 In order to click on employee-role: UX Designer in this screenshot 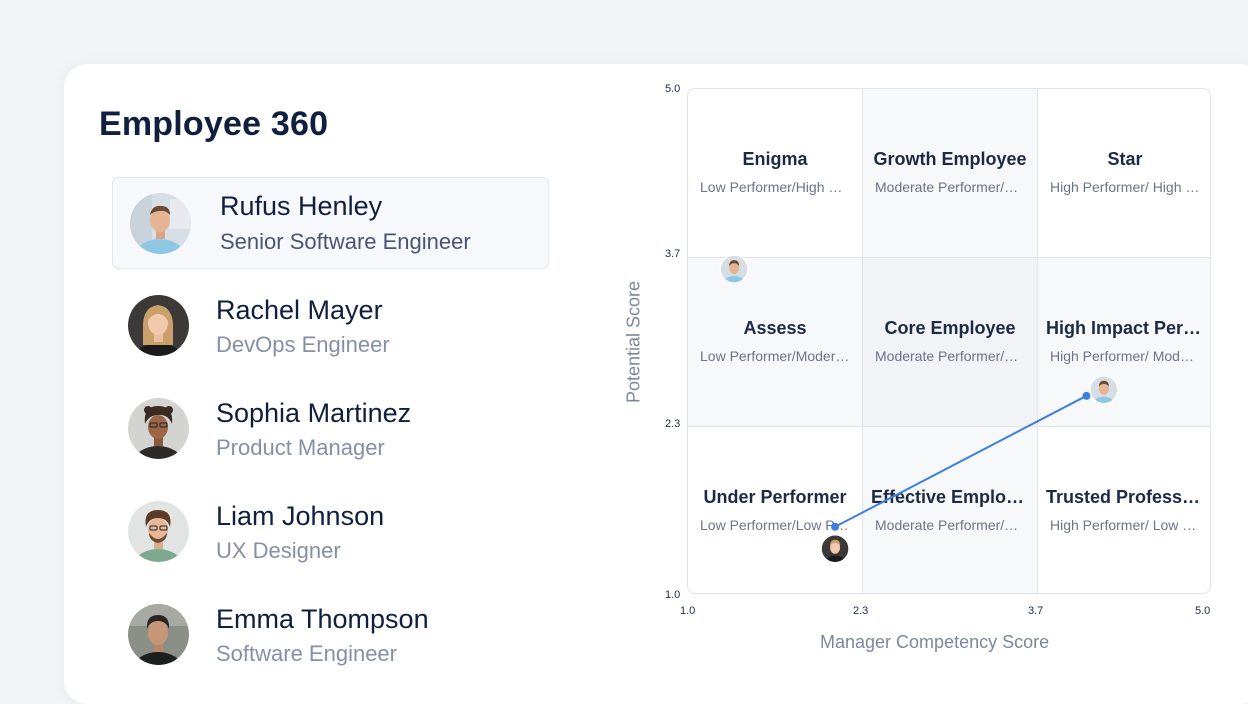, I will do `click(278, 550)`.